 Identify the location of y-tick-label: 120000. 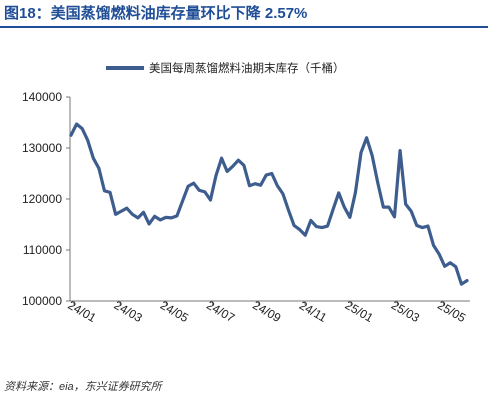
(42, 199).